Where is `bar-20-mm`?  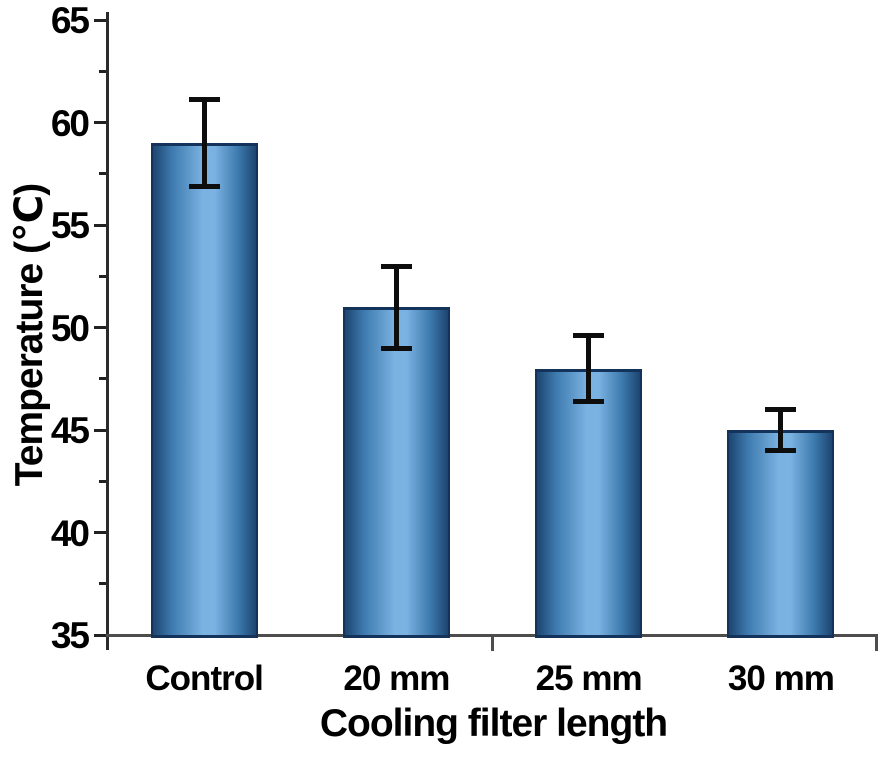 bar-20-mm is located at coordinates (396, 472).